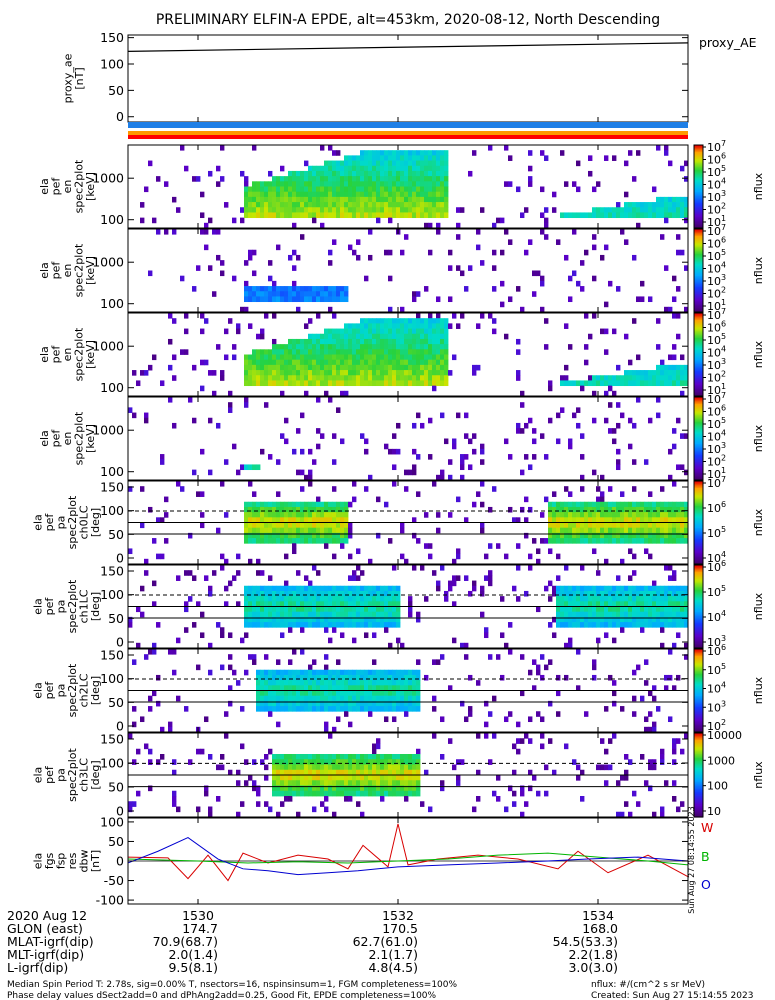 Image resolution: width=775 pixels, height=1000 pixels. I want to click on y-tick-label: 100, so click(112, 678).